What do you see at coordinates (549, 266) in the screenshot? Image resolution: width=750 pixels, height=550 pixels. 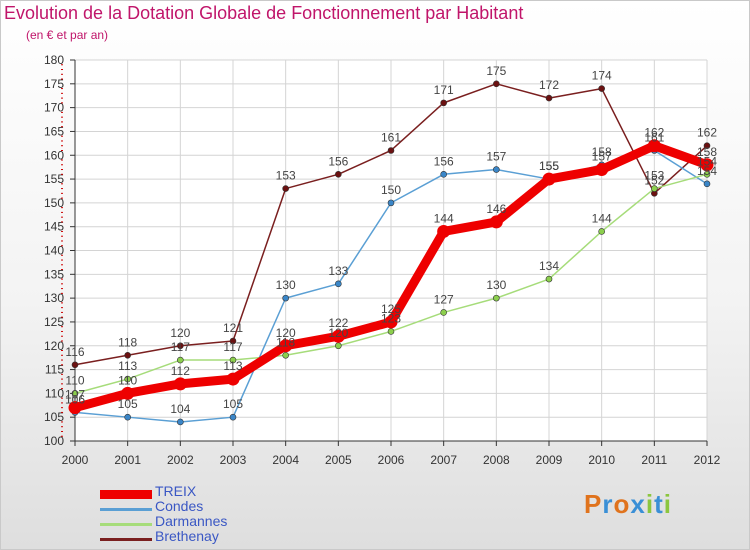 I see `data-label-darmannes: 134` at bounding box center [549, 266].